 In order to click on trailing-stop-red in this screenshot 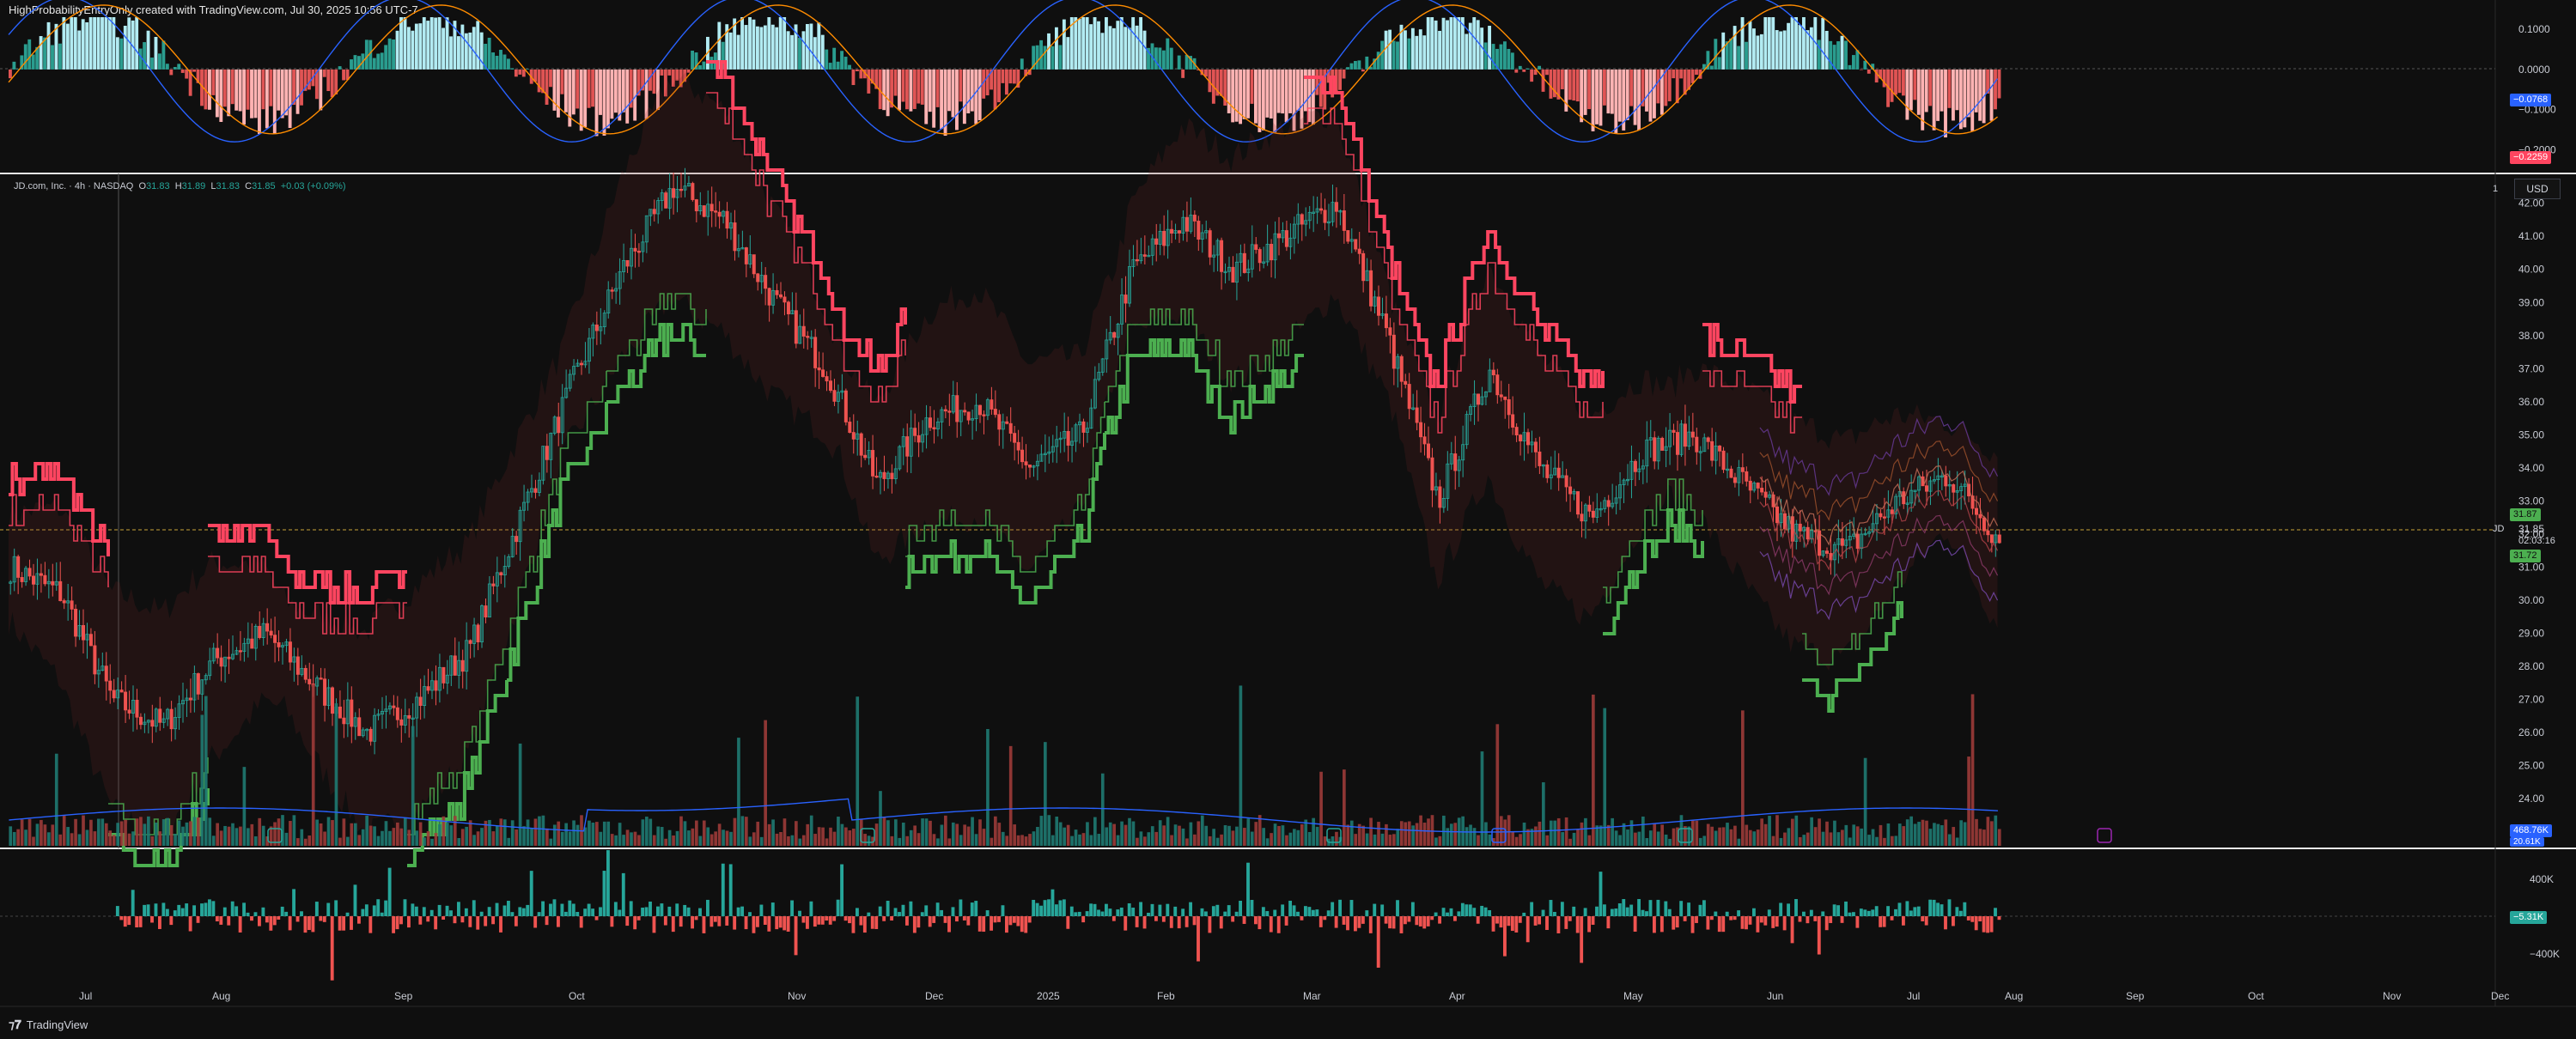, I will do `click(1453, 309)`.